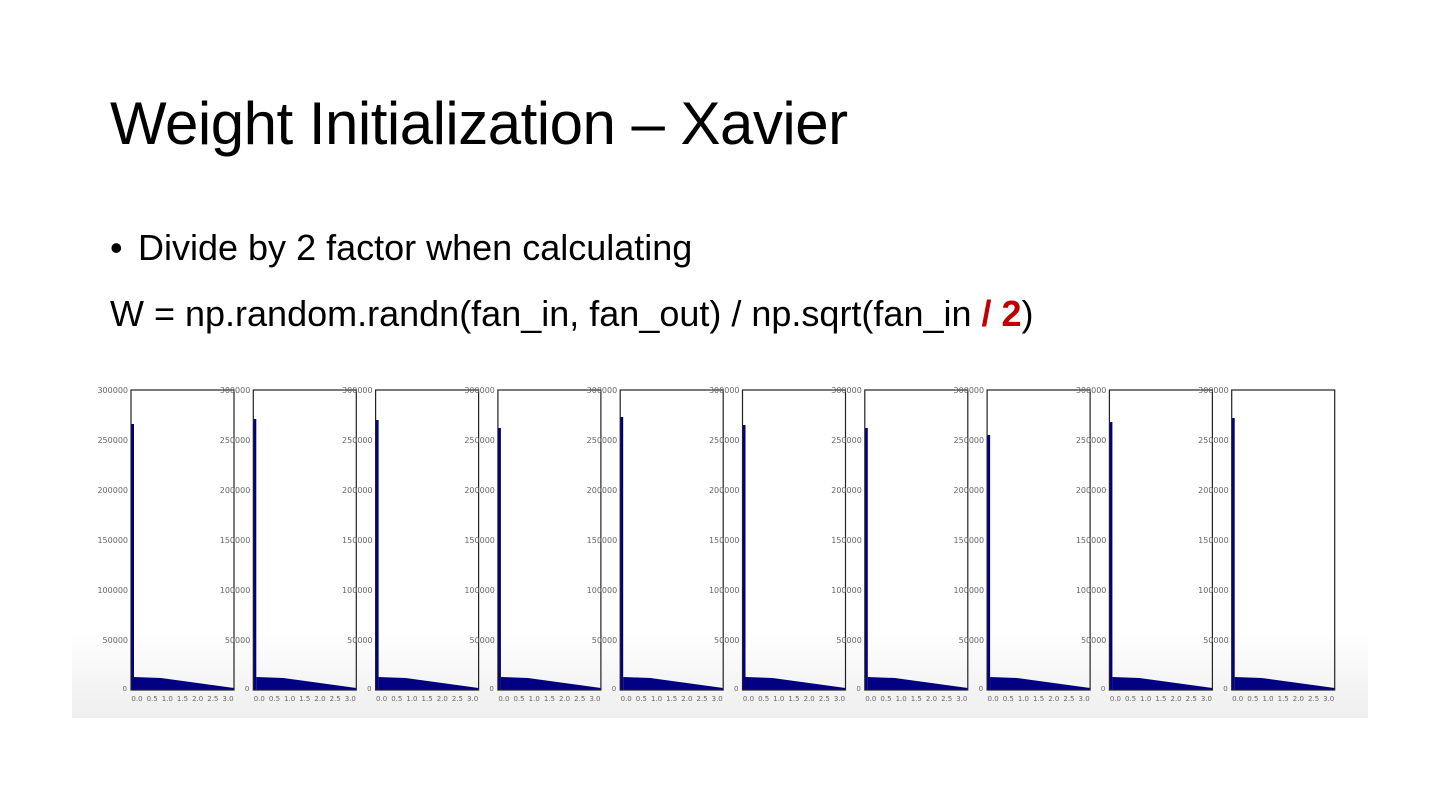 Image resolution: width=1440 pixels, height=810 pixels. I want to click on slide-title: Weight Initialization – Xavier, so click(479, 123).